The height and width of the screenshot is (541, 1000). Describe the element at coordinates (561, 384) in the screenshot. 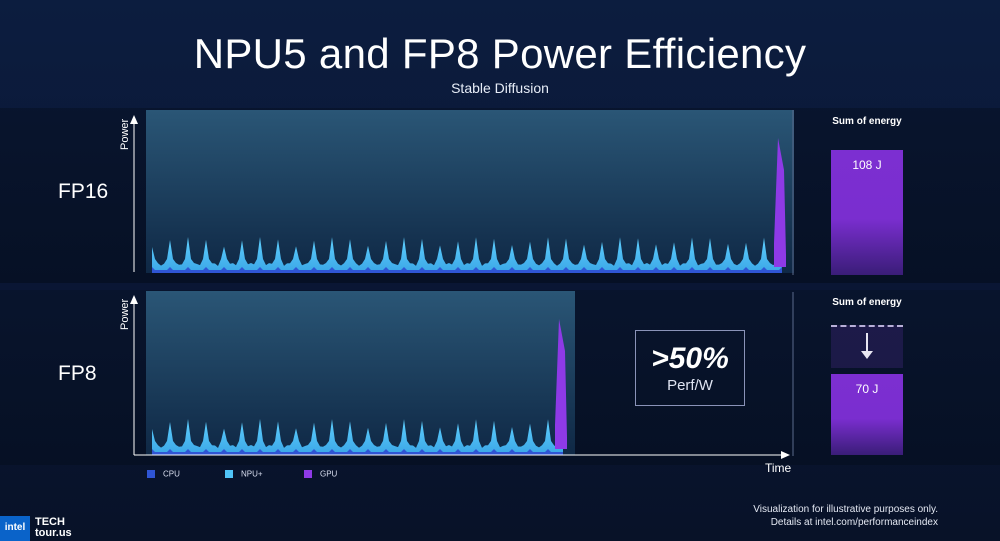

I see `gpu-series-spike-fp8` at that location.